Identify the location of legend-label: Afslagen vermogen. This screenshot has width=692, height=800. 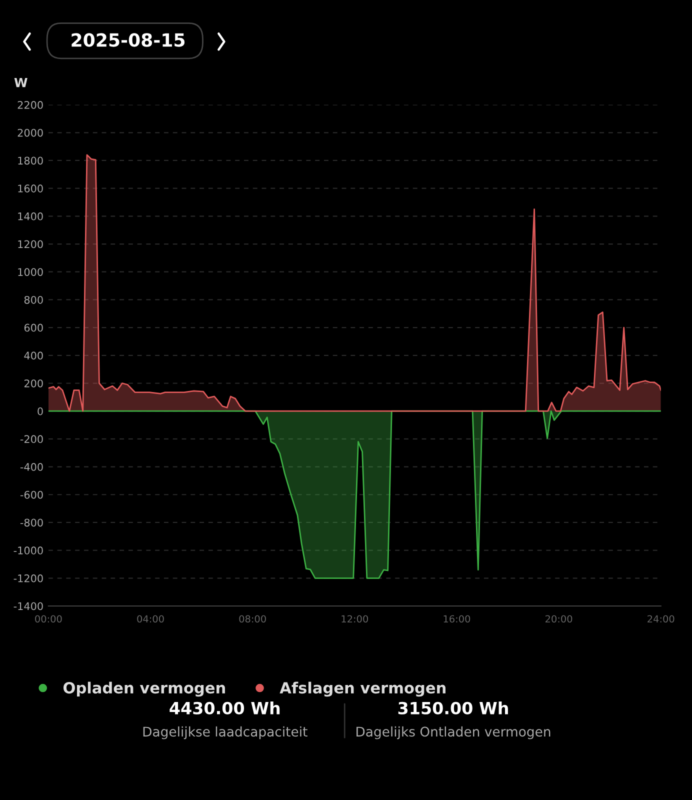
(363, 689).